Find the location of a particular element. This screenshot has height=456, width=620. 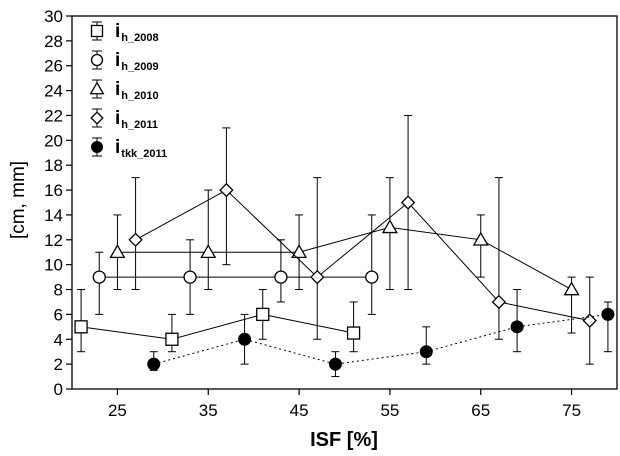

series-h_2009 is located at coordinates (235, 264).